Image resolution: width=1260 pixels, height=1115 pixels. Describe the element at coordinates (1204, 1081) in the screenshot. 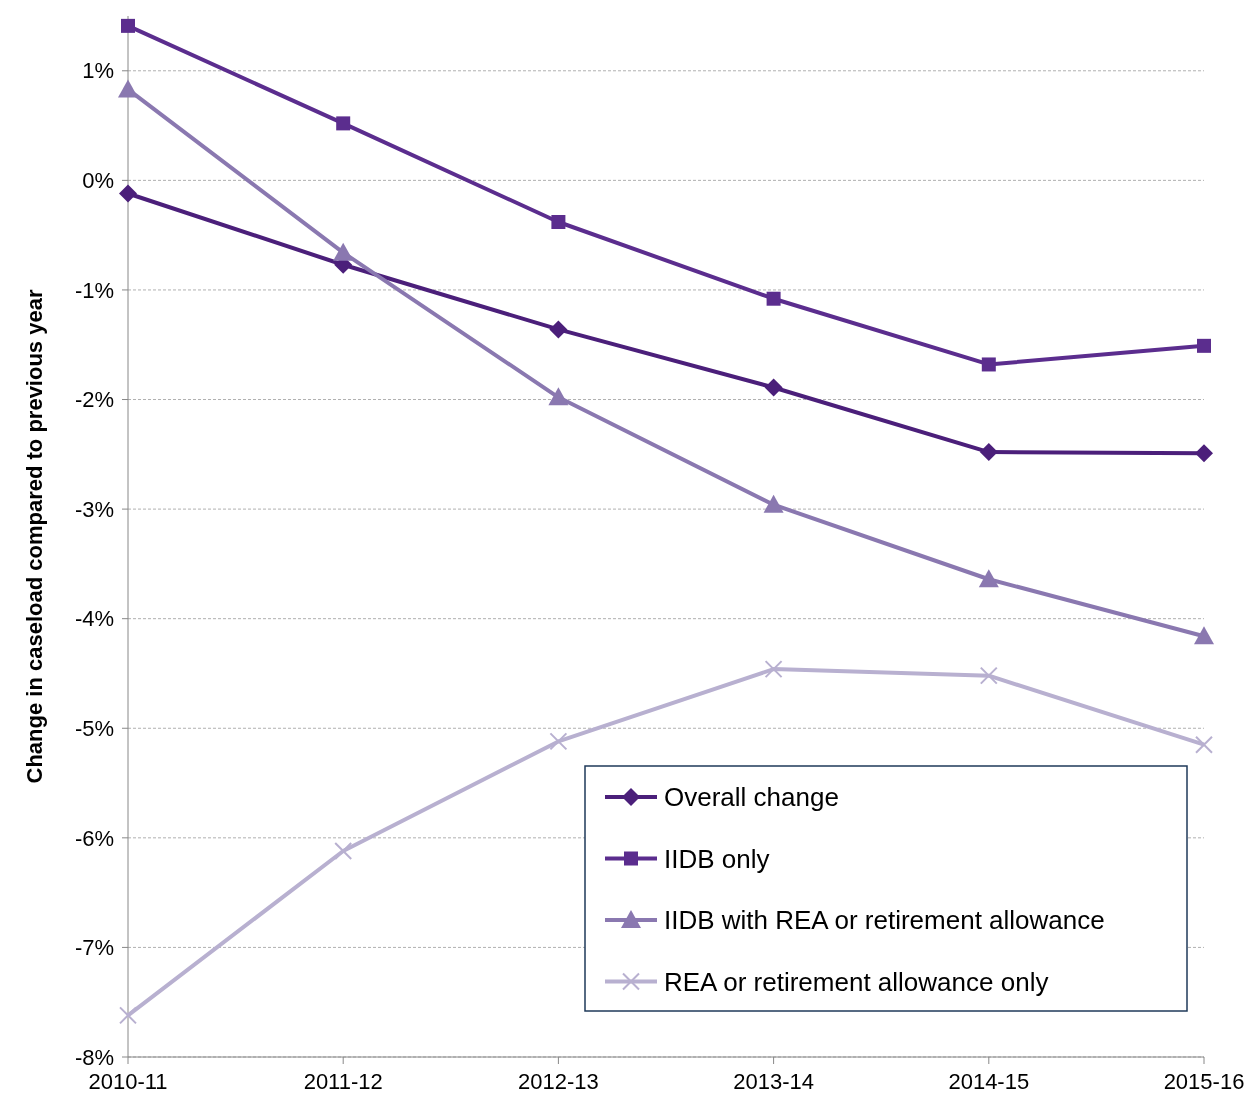

I see `x-tick-label: 2015-16` at that location.